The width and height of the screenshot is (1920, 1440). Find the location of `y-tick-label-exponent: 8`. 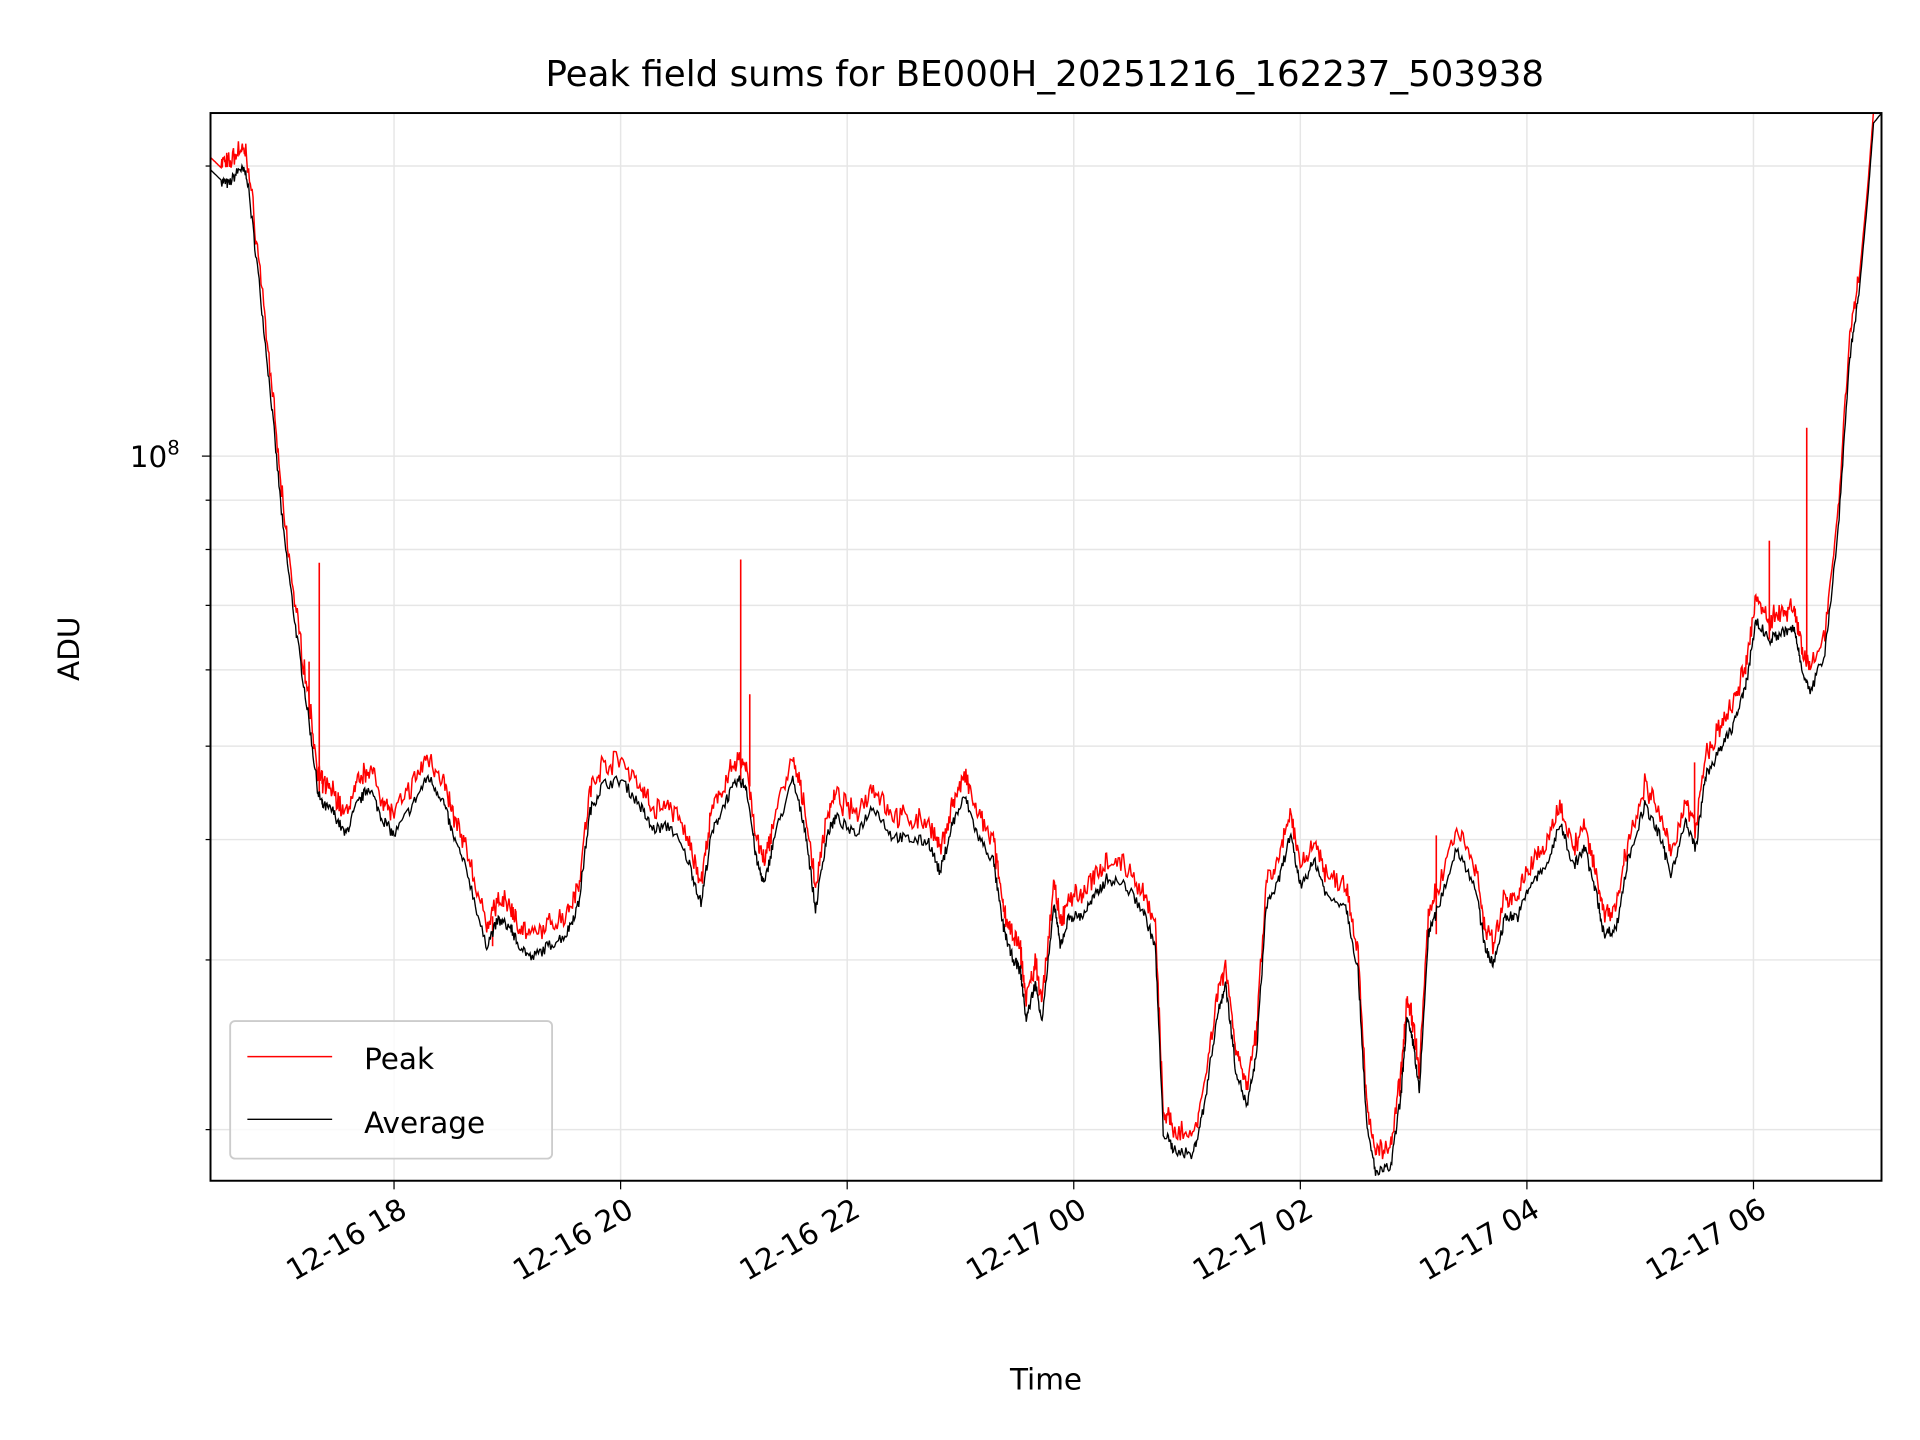

y-tick-label-exponent: 8 is located at coordinates (173, 448).